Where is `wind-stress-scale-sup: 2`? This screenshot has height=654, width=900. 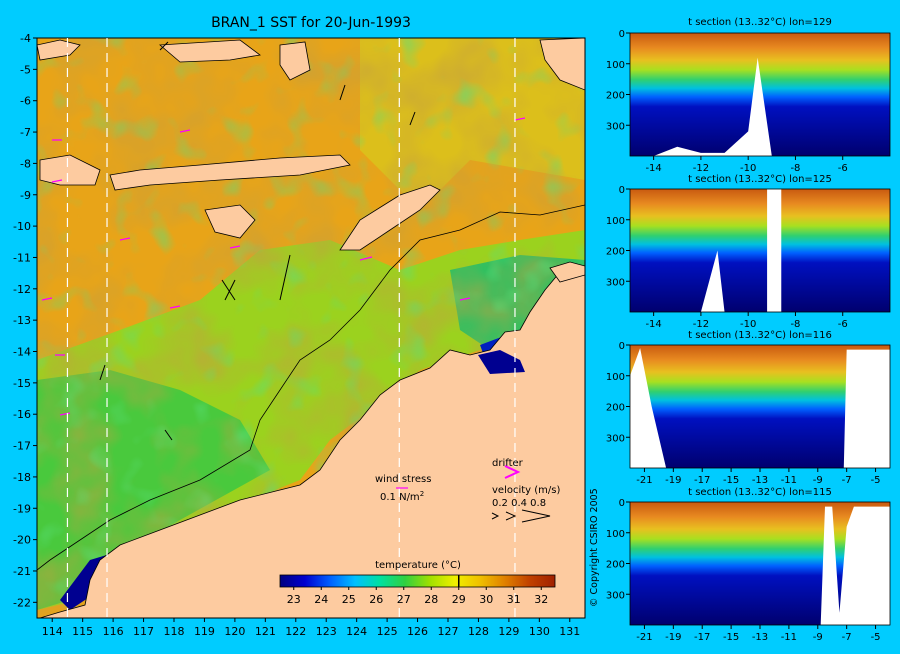
wind-stress-scale-sup: 2 is located at coordinates (422, 494).